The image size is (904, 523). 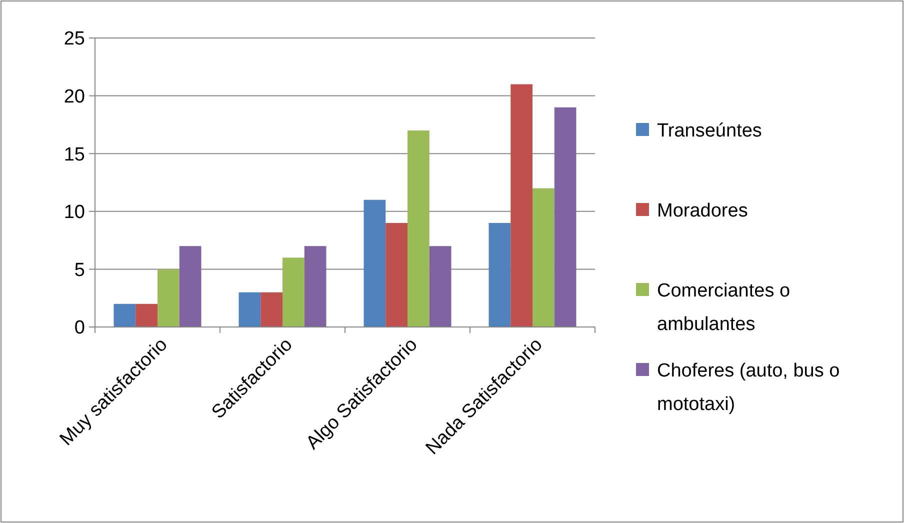 I want to click on y-tick-label: 25, so click(x=74, y=39).